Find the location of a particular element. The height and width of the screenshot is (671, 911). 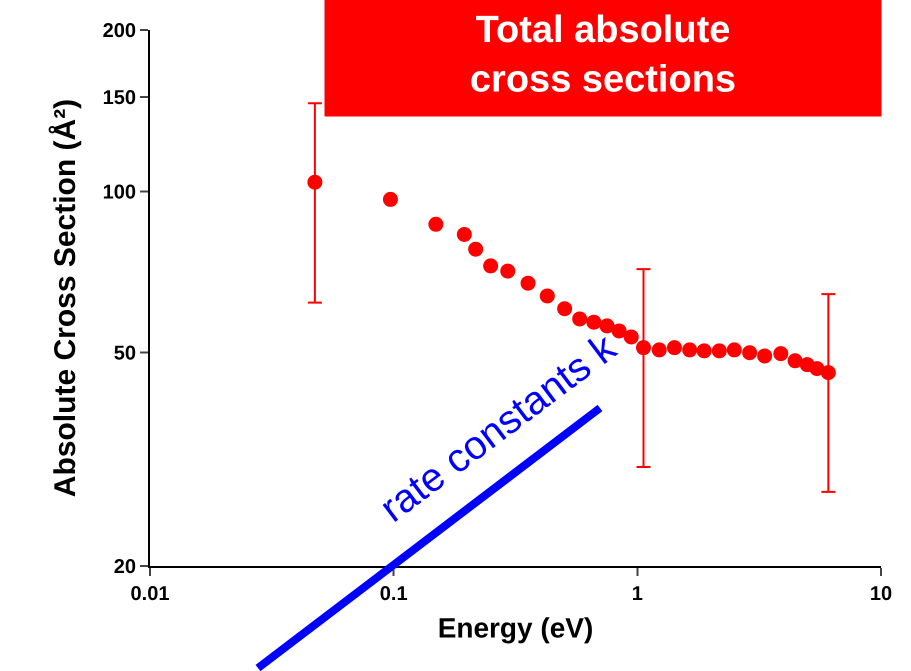

x-tick-label: 0.01 is located at coordinates (150, 594).